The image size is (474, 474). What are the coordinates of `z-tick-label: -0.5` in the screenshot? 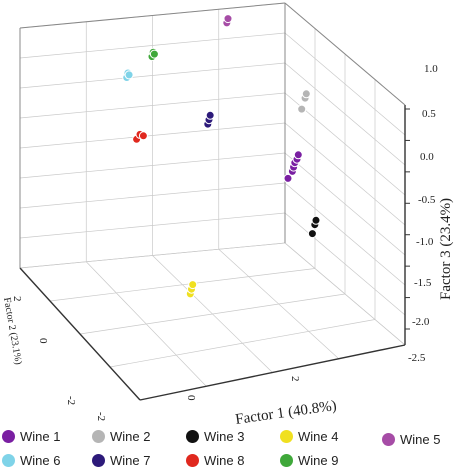 It's located at (427, 200).